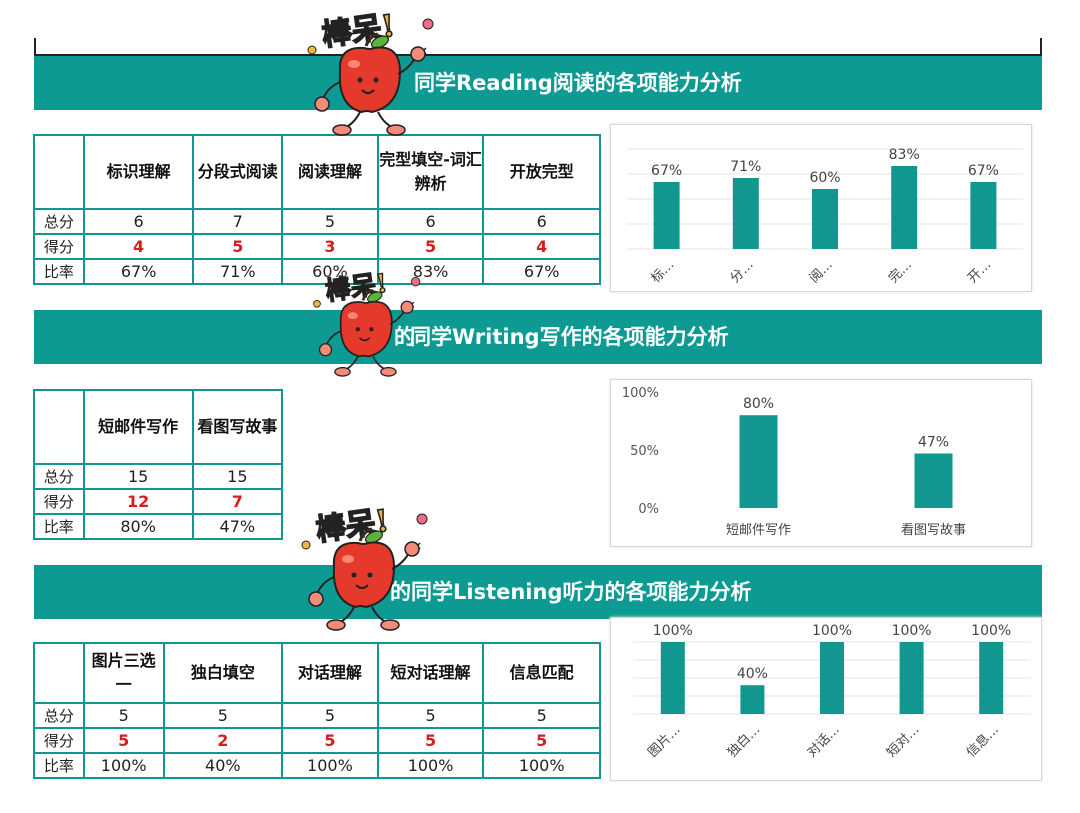  I want to click on score-cell: 2, so click(223, 740).